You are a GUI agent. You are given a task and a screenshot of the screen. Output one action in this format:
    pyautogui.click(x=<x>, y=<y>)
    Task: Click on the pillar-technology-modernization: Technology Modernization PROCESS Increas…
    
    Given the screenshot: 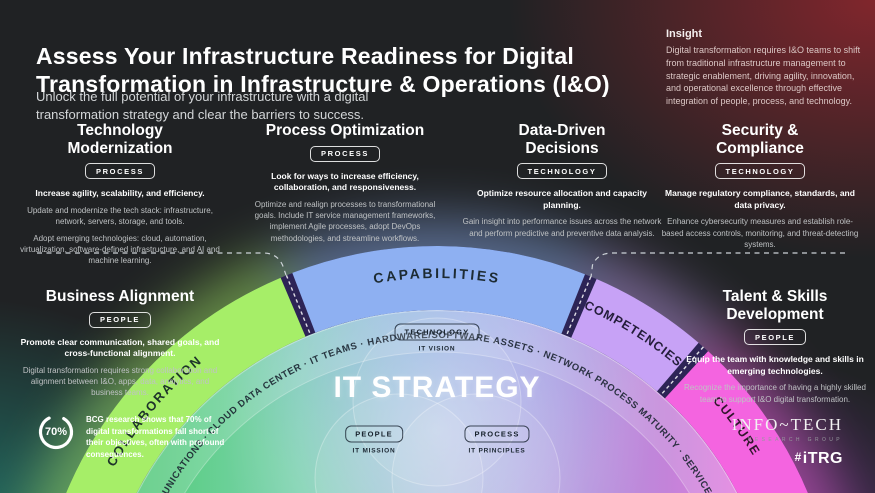 What is the action you would take?
    pyautogui.click(x=120, y=194)
    